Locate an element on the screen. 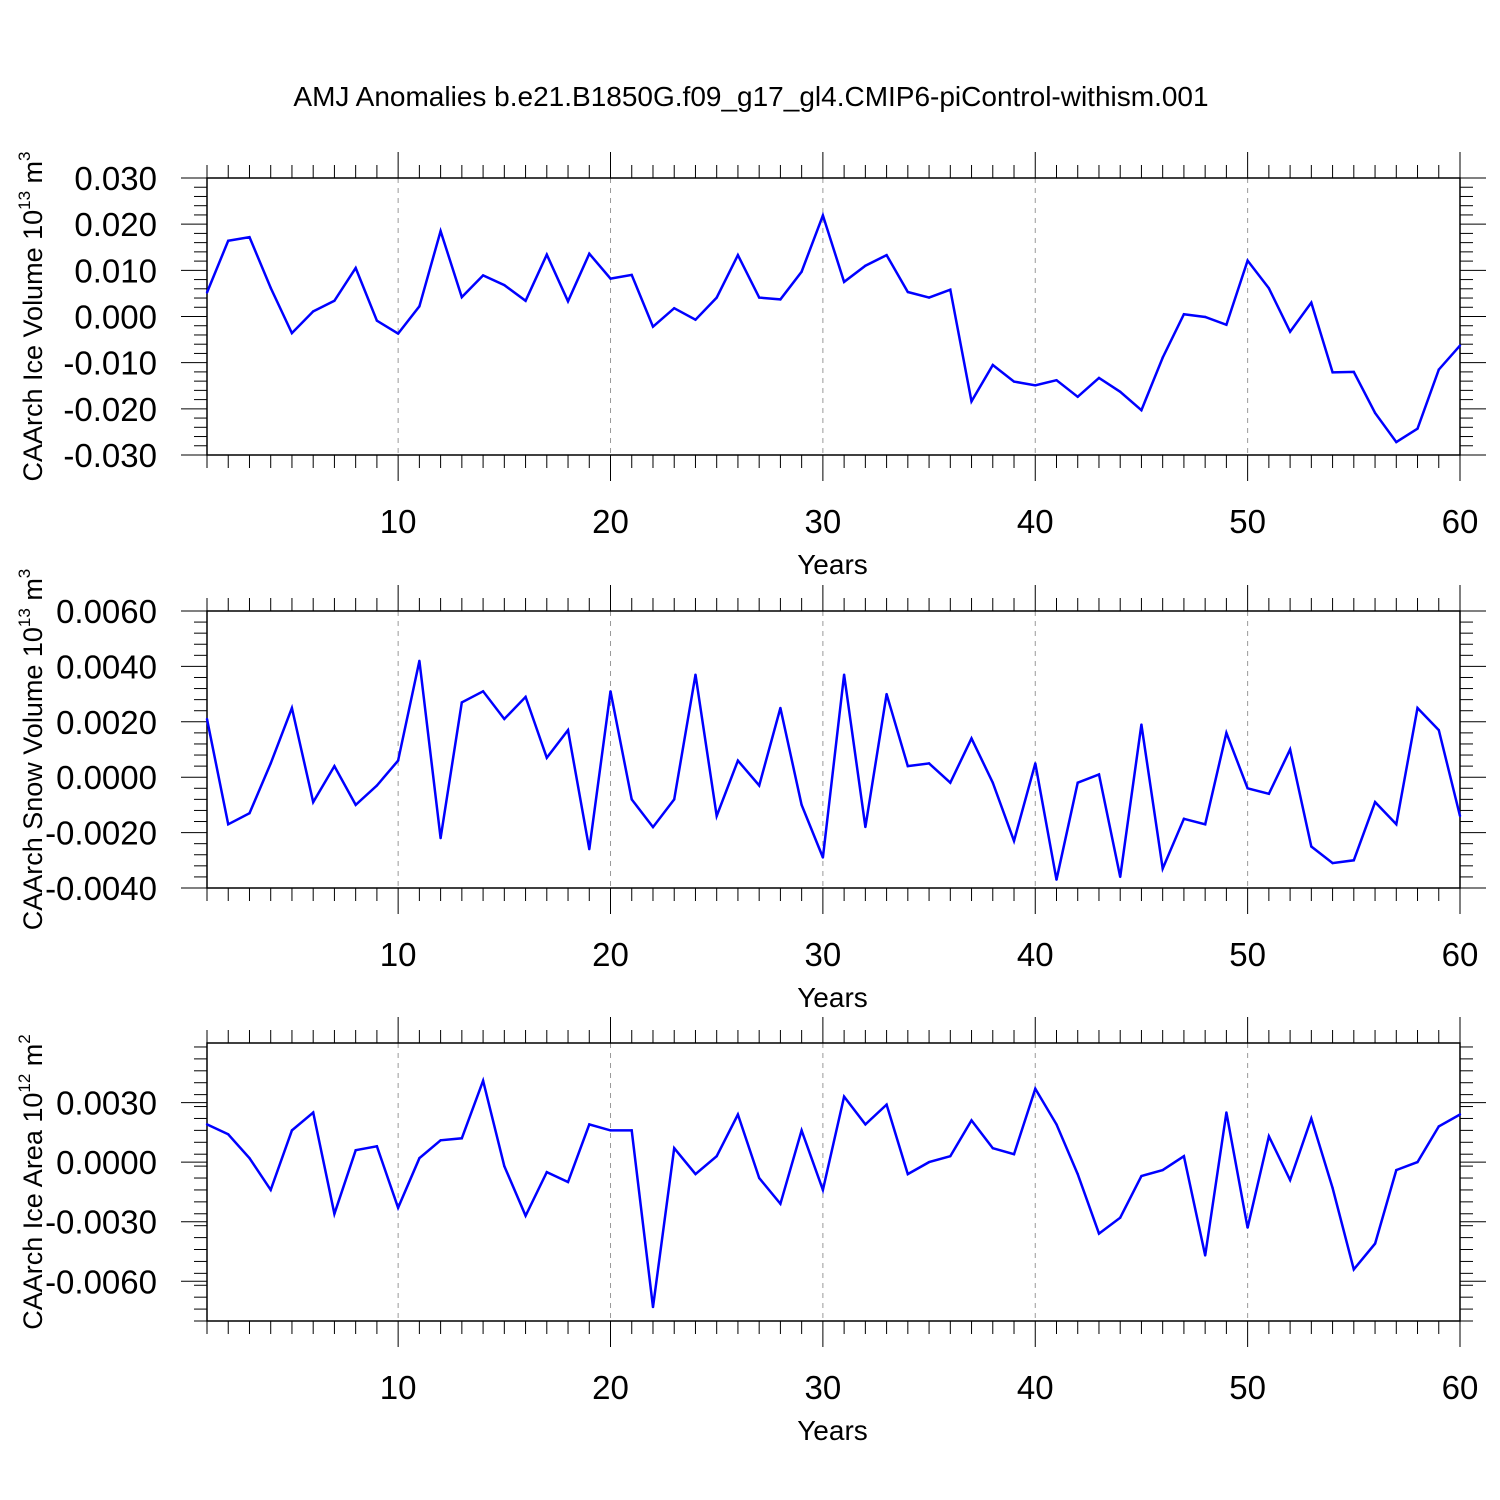 Image resolution: width=1500 pixels, height=1500 pixels. panel-2-x-tick-label: 10 is located at coordinates (398, 954).